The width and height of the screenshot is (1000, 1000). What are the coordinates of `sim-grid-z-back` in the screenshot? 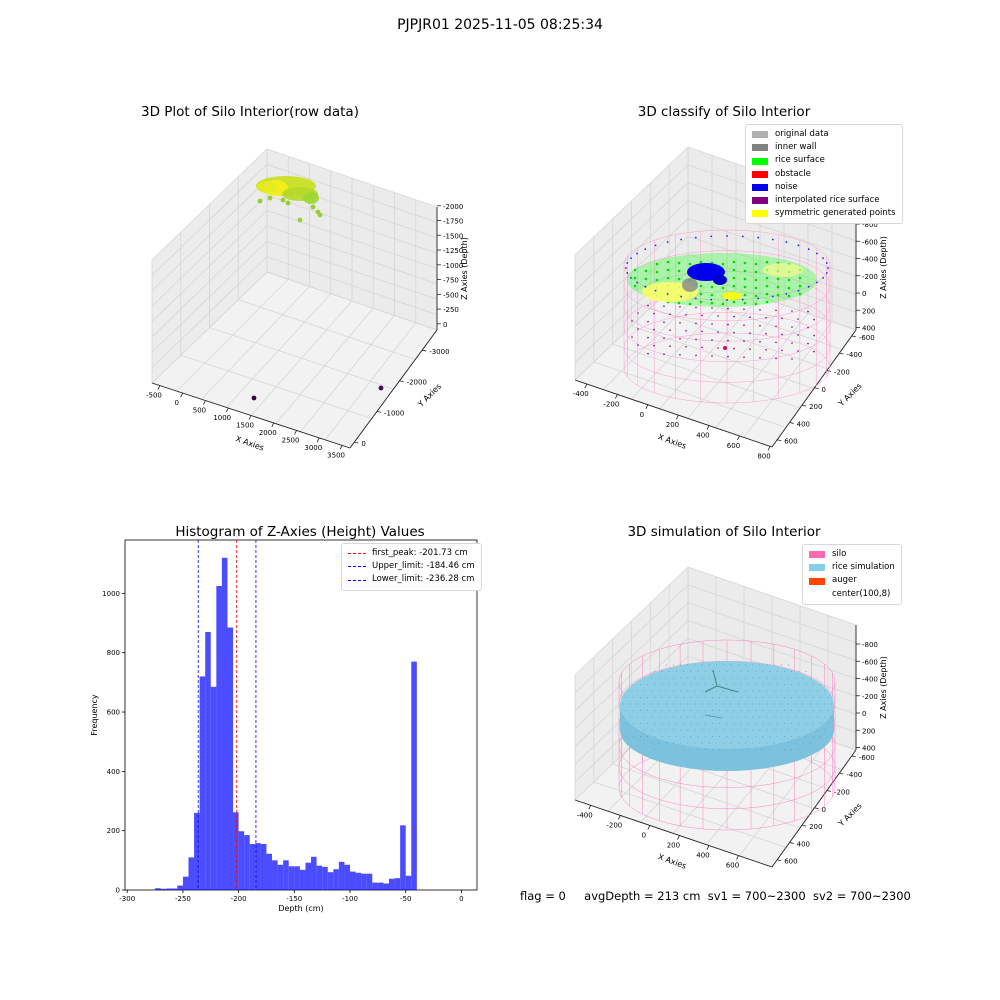 It's located at (772, 632).